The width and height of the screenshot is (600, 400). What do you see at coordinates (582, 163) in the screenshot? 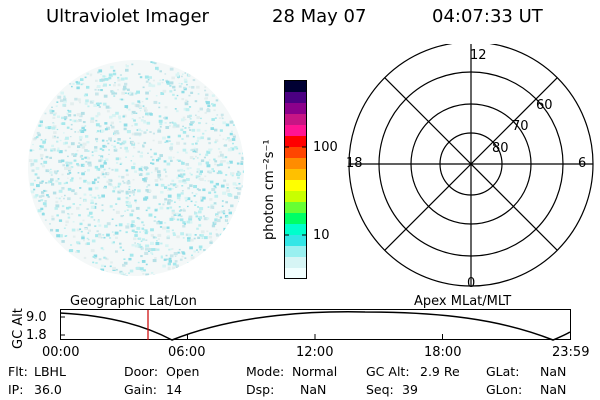
I see `mlt-label-6: 6` at bounding box center [582, 163].